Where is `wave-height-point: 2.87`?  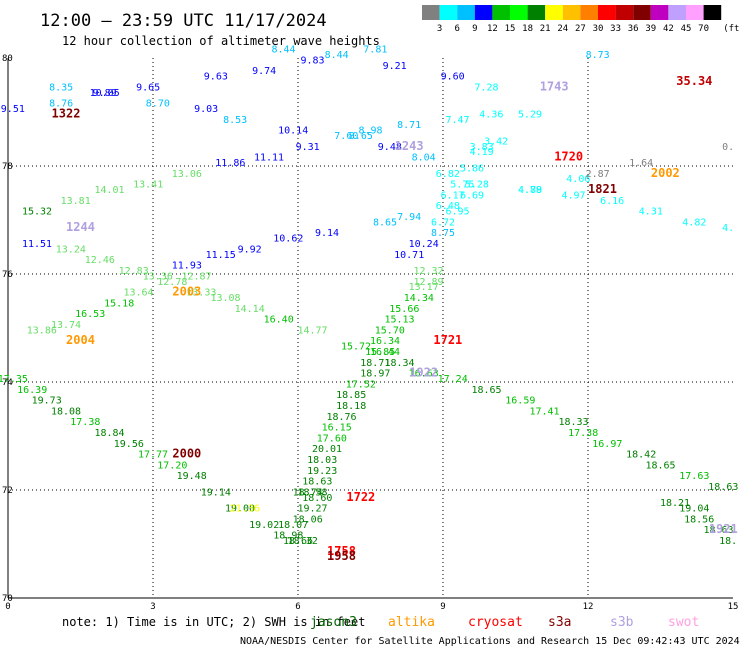 wave-height-point: 2.87 is located at coordinates (598, 174).